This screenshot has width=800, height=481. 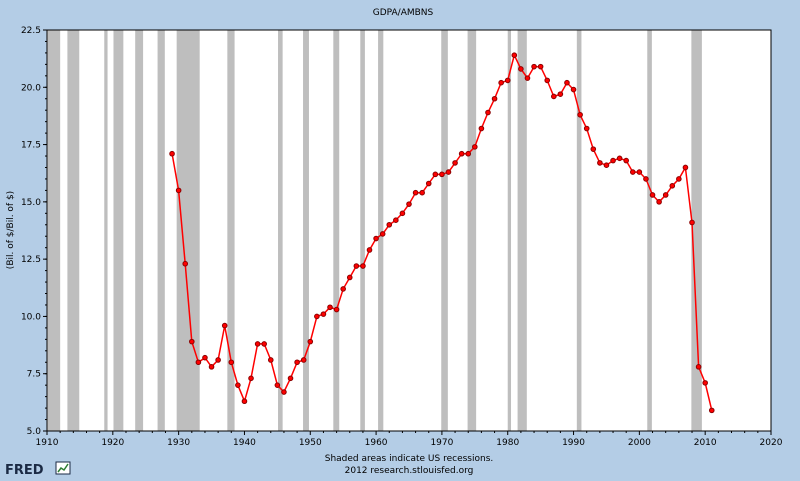 I want to click on y-tick-label: 17.5, so click(x=31, y=146).